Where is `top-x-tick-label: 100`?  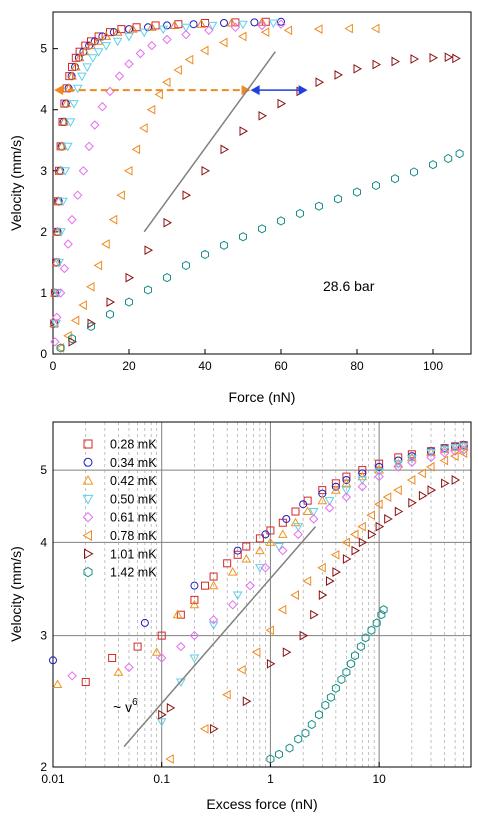
top-x-tick-label: 100 is located at coordinates (433, 366).